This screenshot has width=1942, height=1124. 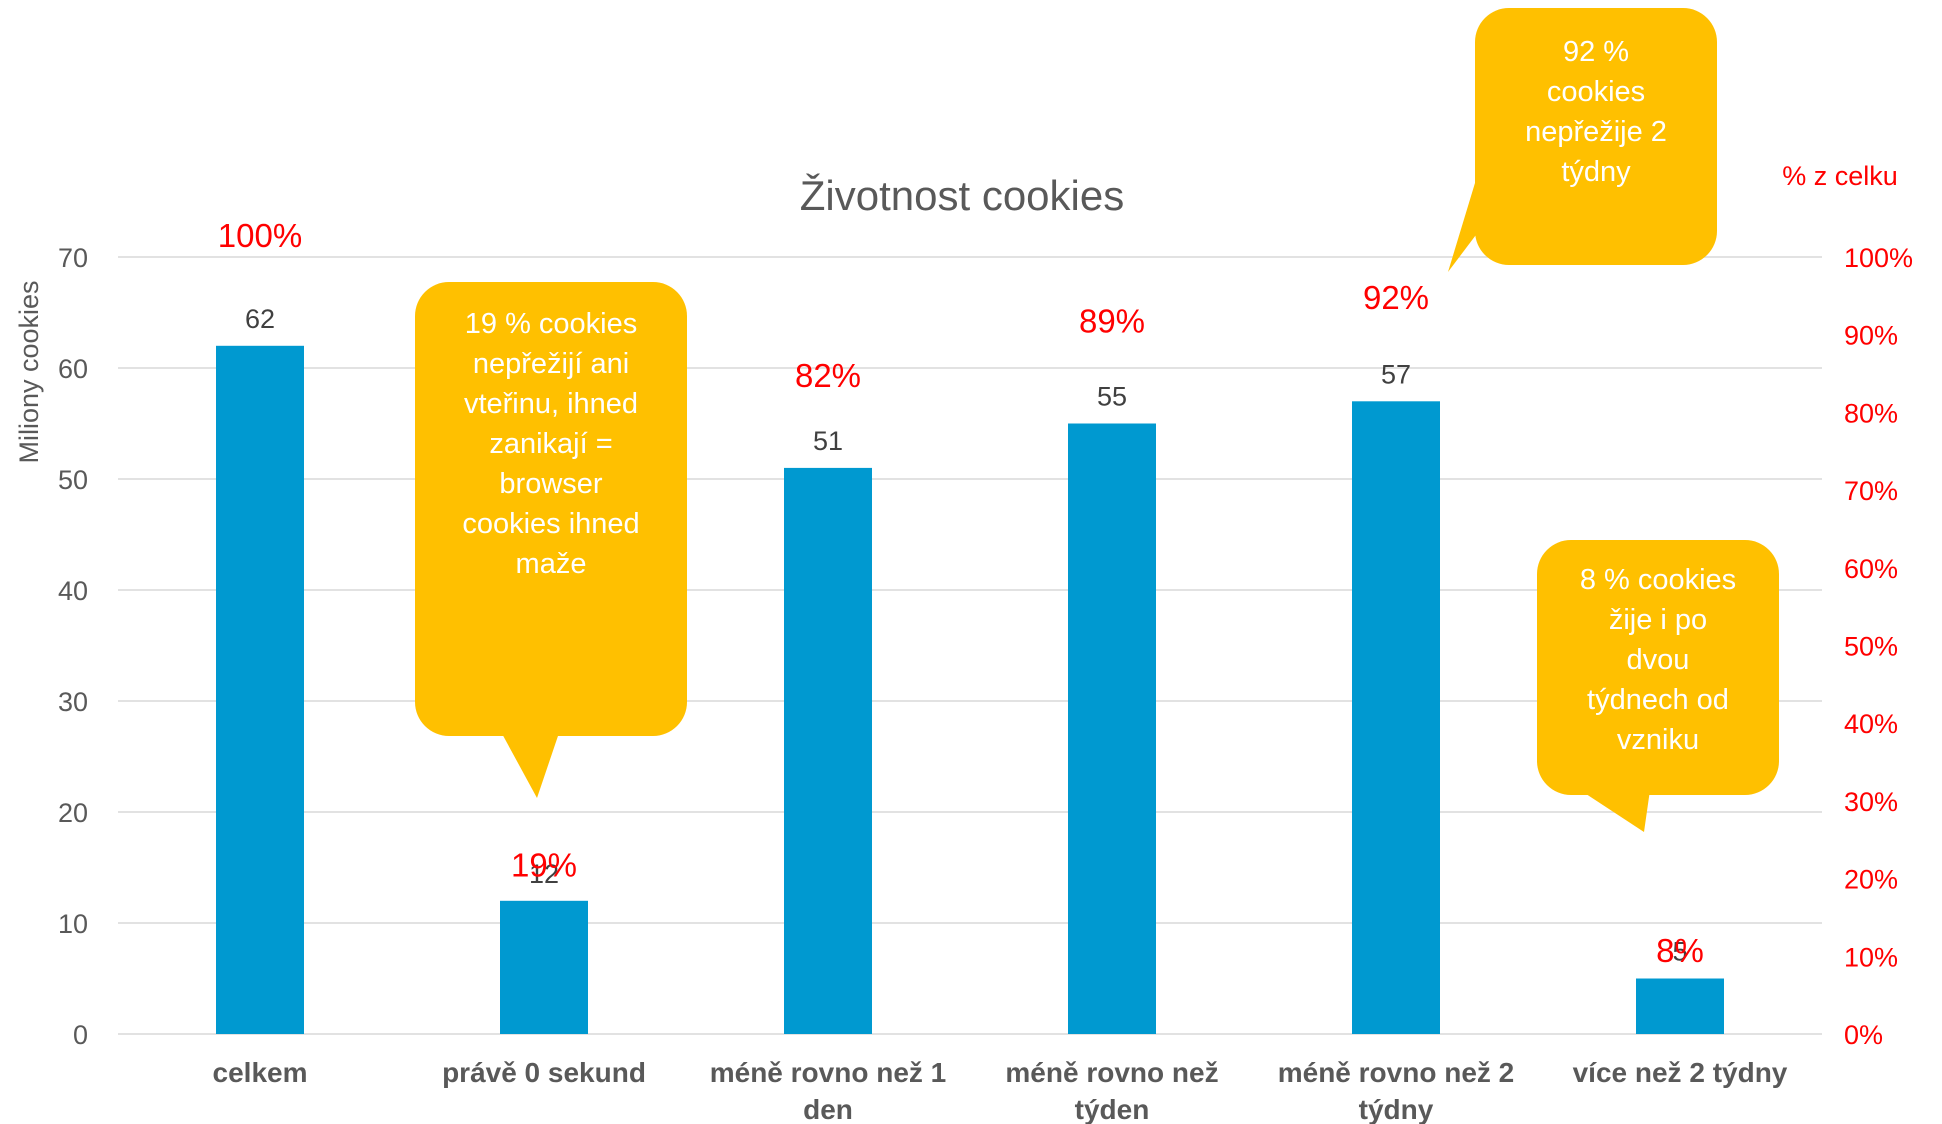 I want to click on y-tick-label: 10, so click(x=73, y=924).